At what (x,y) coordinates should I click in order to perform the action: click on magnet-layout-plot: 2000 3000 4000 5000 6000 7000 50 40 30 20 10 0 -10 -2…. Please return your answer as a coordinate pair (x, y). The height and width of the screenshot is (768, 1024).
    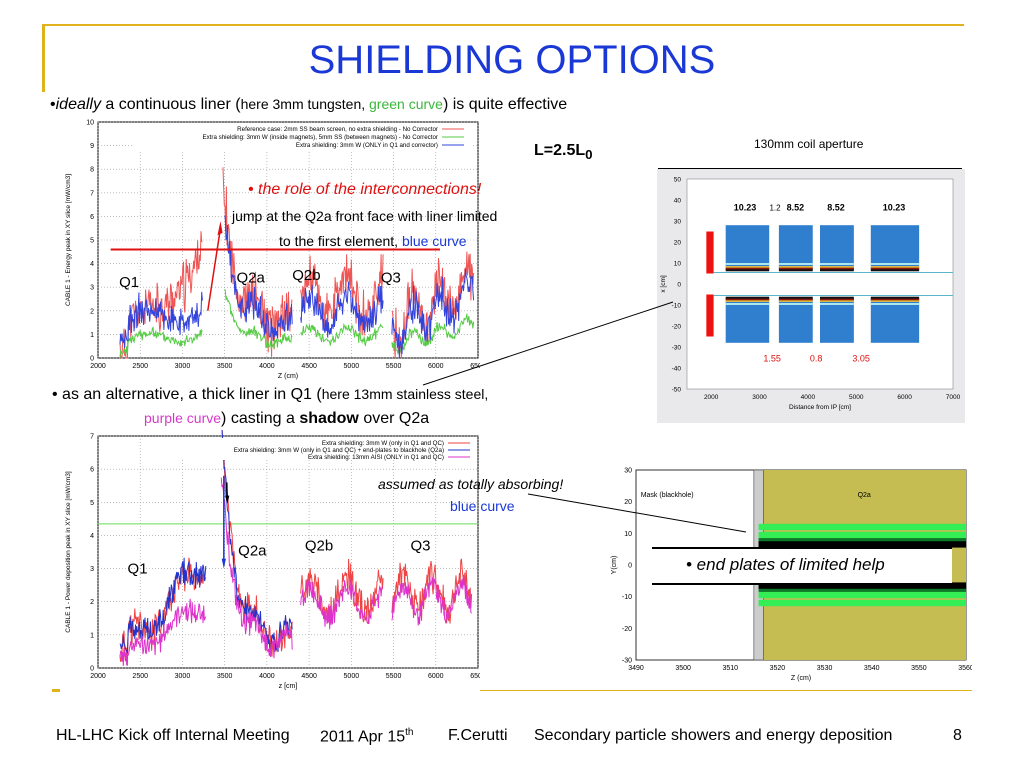
    Looking at the image, I should click on (811, 296).